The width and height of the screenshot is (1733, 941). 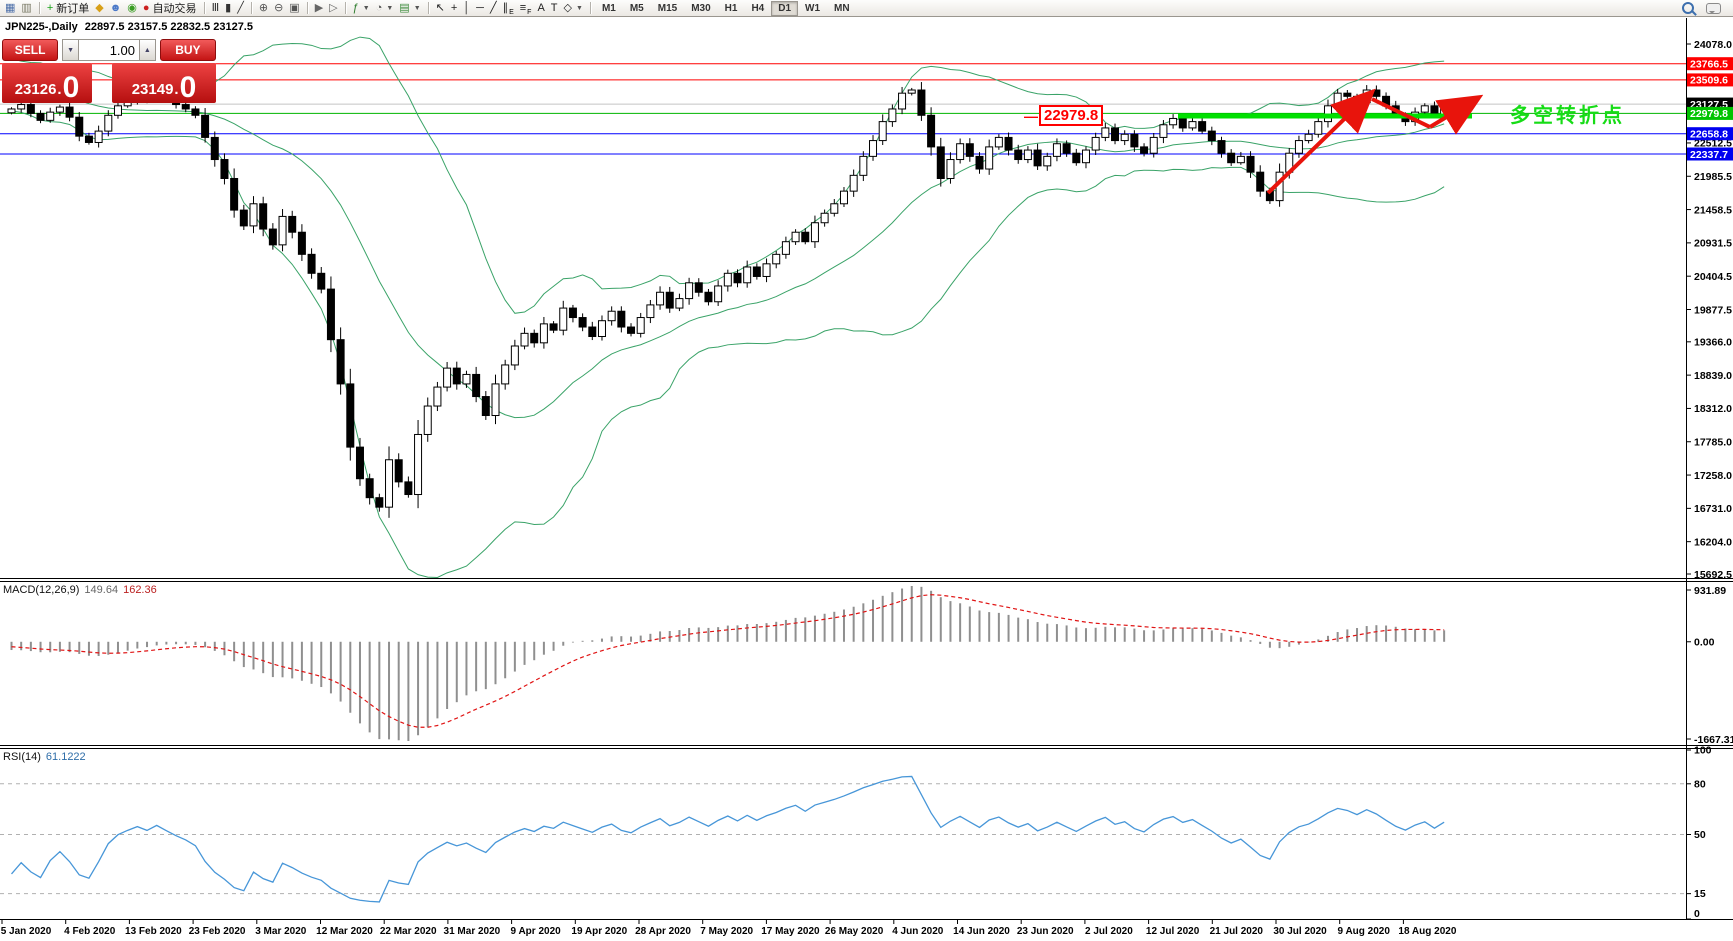 I want to click on timeframe-m30-button: M30, so click(x=701, y=8).